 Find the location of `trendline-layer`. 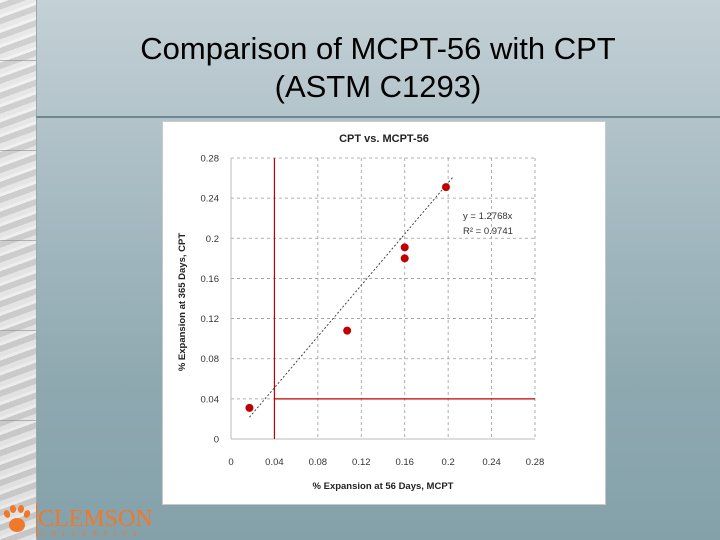

trendline-layer is located at coordinates (351, 297).